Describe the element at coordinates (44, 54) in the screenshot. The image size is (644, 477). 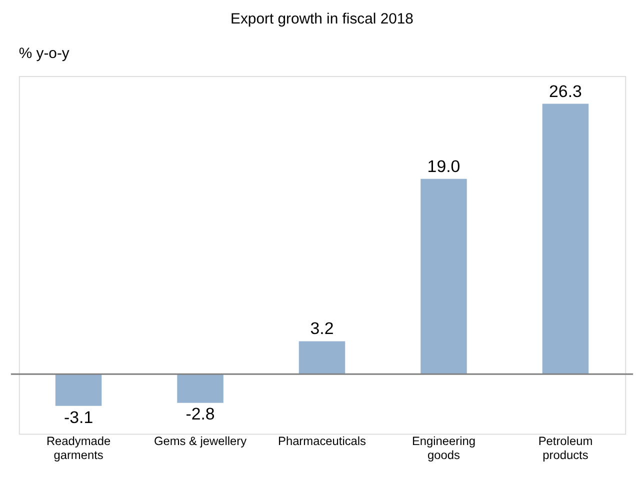
I see `y-axis-title: % y-o-y` at that location.